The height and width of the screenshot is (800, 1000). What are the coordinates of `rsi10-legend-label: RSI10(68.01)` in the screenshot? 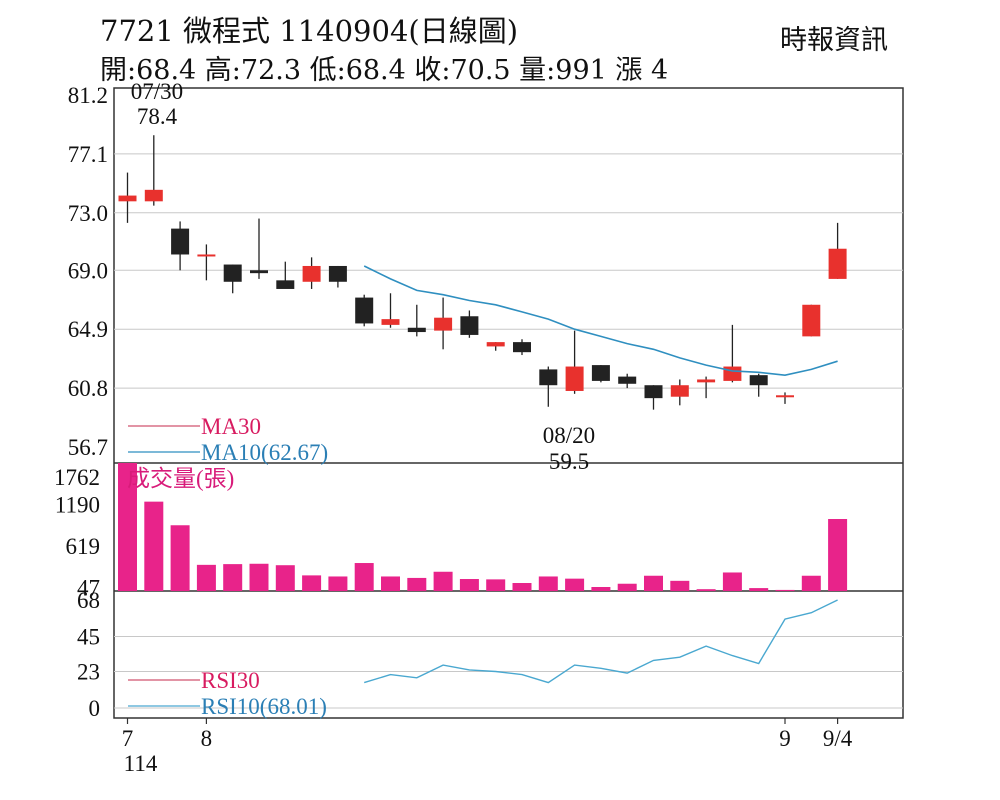 It's located at (264, 706).